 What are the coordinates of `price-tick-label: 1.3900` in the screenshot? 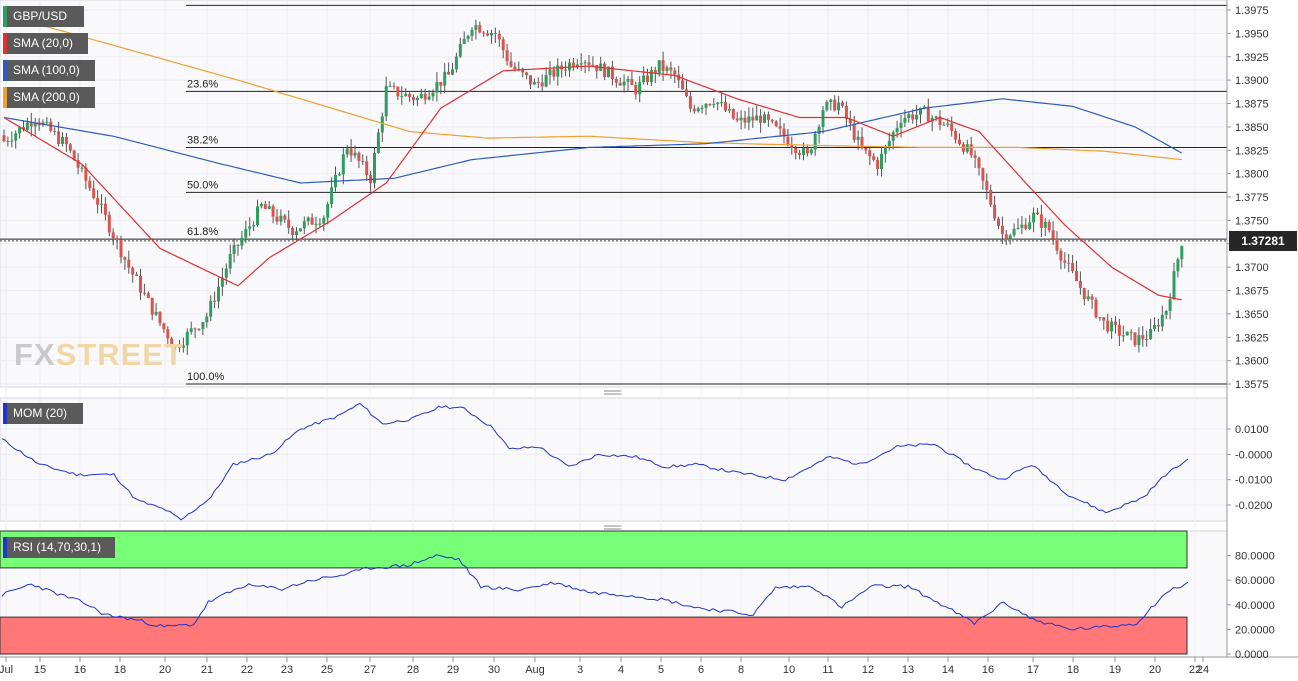 It's located at (1252, 81).